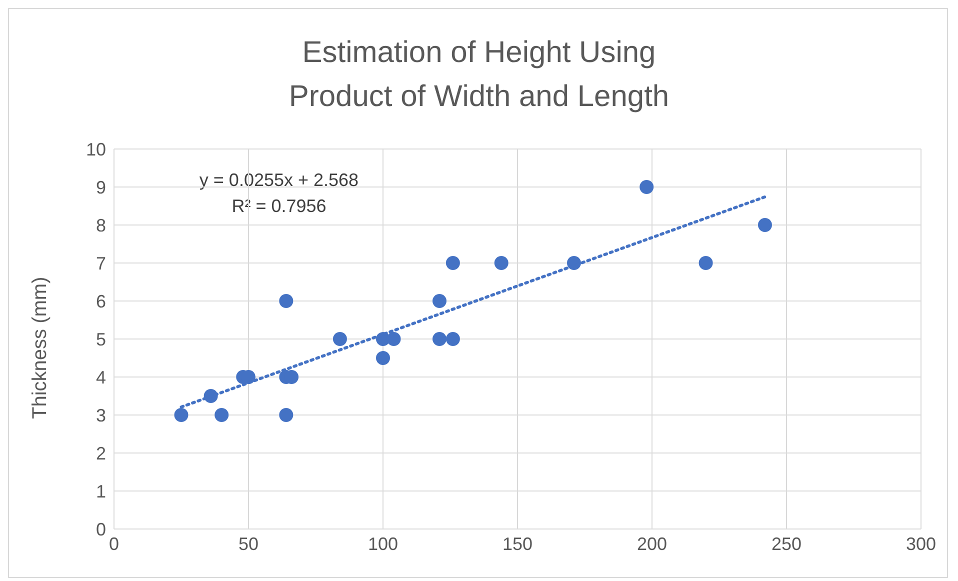 This screenshot has width=958, height=581. I want to click on y-tick-label: 6, so click(101, 301).